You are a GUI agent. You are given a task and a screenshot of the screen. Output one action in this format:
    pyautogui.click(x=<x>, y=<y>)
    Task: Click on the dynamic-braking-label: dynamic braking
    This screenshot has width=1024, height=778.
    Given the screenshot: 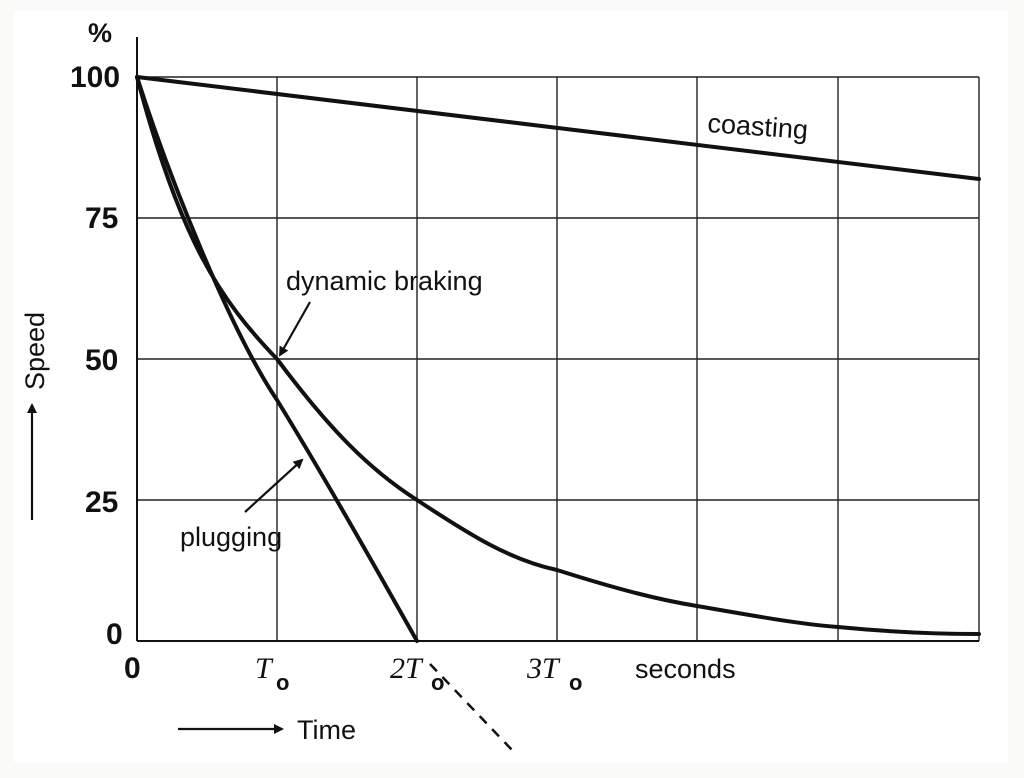 What is the action you would take?
    pyautogui.click(x=384, y=281)
    